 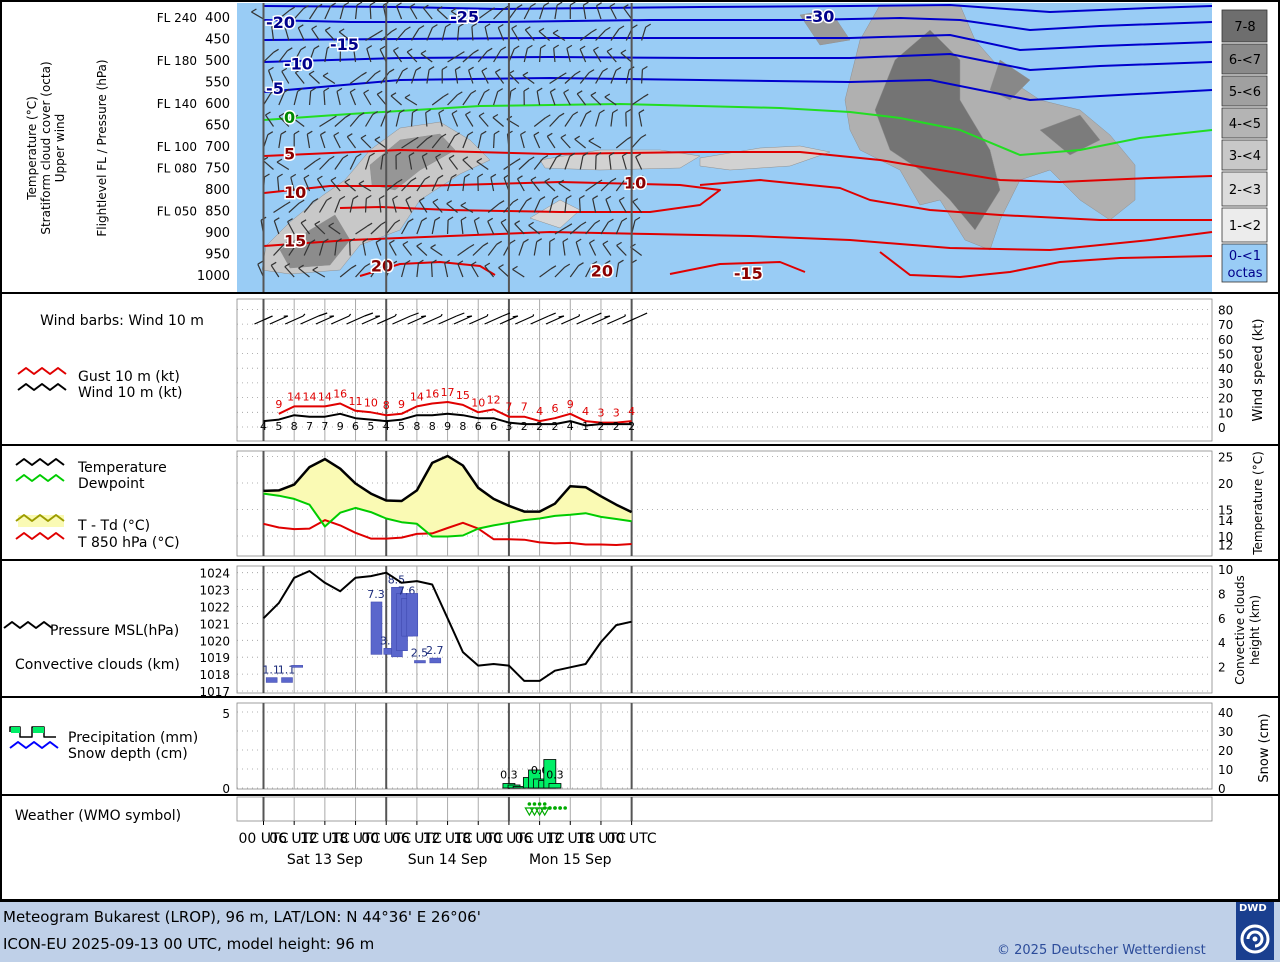 I want to click on pressure-plot-area, so click(x=724, y=629).